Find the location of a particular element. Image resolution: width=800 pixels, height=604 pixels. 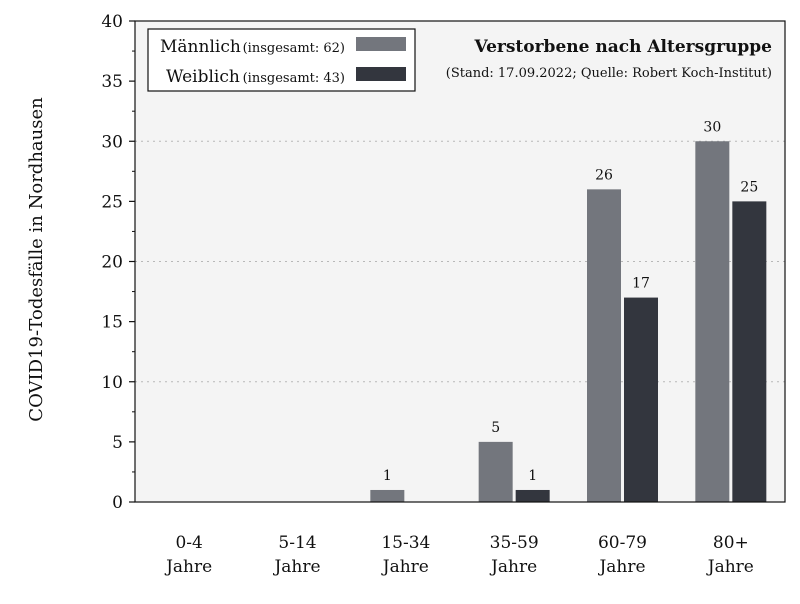

x-tick-label: 60-79 is located at coordinates (622, 543).